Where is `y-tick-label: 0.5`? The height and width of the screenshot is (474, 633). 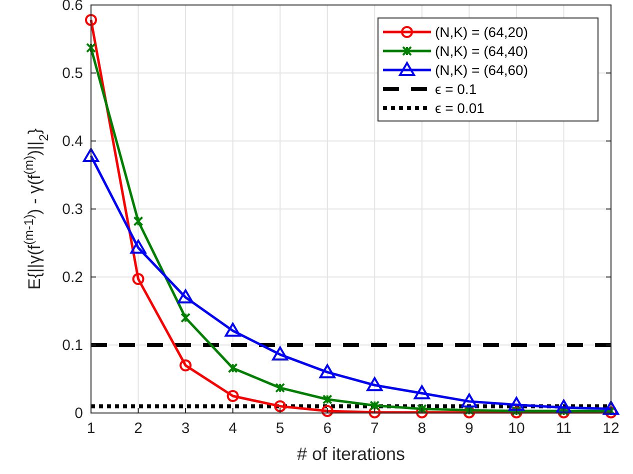 y-tick-label: 0.5 is located at coordinates (72, 73).